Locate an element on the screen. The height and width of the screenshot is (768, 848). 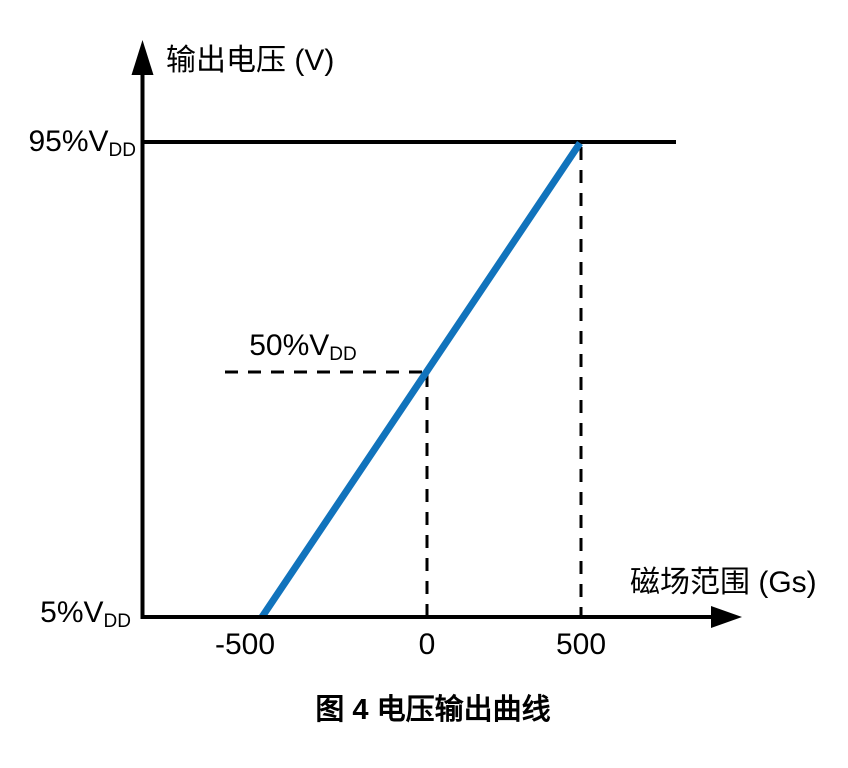
y-tick-5vdd: 5%VDD is located at coordinates (65, 614).